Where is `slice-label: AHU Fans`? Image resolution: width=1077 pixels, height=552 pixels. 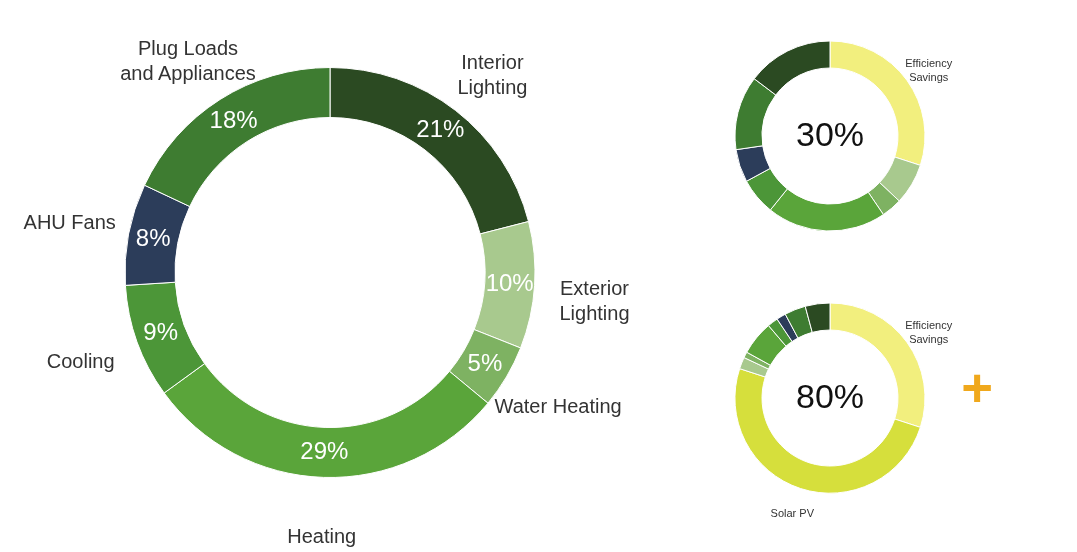 slice-label: AHU Fans is located at coordinates (69, 221).